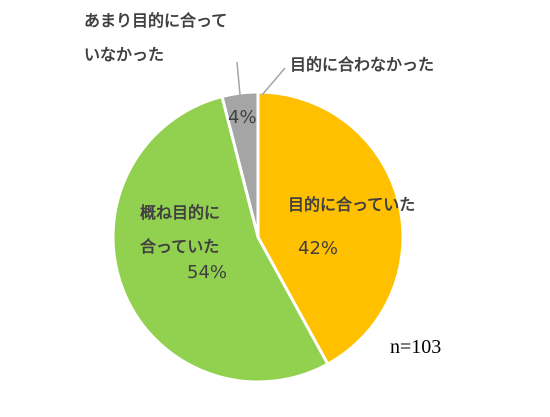  I want to click on category-label: 目的に合っていた, so click(352, 204).